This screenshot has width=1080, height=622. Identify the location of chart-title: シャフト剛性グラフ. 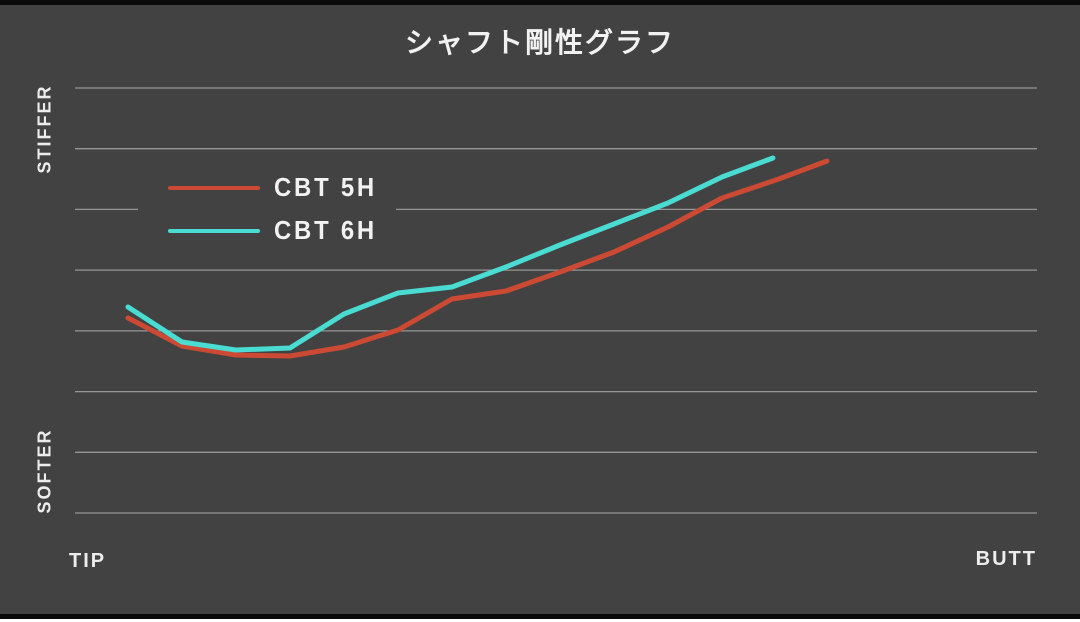
(539, 42).